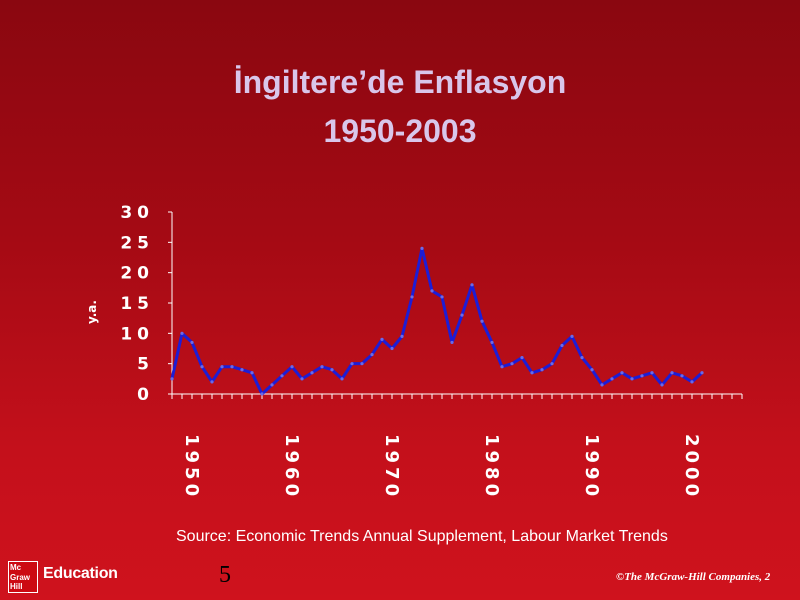 The image size is (800, 600). Describe the element at coordinates (92, 312) in the screenshot. I see `y-axis-label: y.a.` at that location.